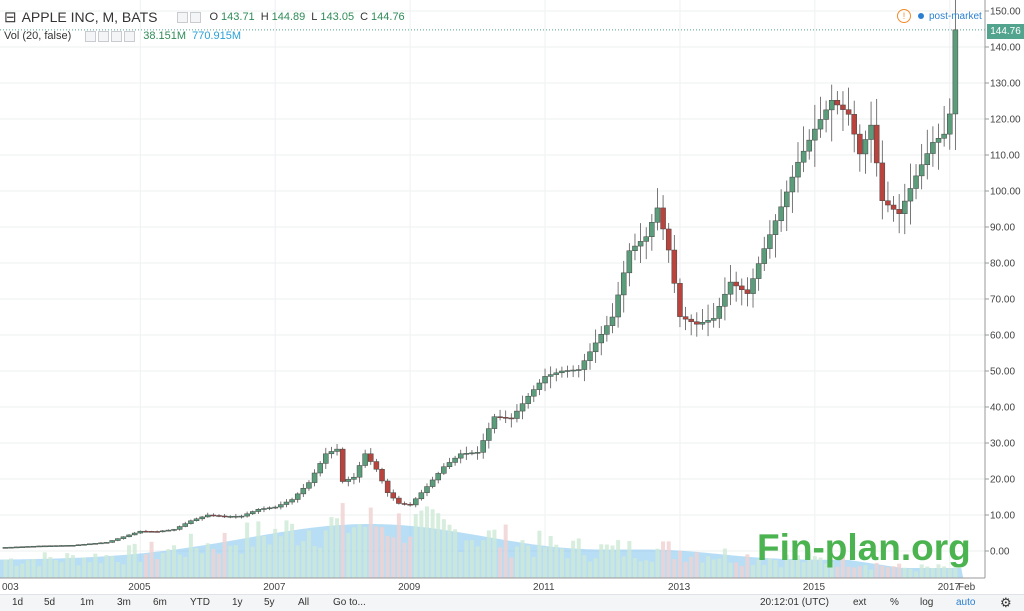 The width and height of the screenshot is (1024, 611). What do you see at coordinates (87, 602) in the screenshot?
I see `range-1m-button: 1m` at bounding box center [87, 602].